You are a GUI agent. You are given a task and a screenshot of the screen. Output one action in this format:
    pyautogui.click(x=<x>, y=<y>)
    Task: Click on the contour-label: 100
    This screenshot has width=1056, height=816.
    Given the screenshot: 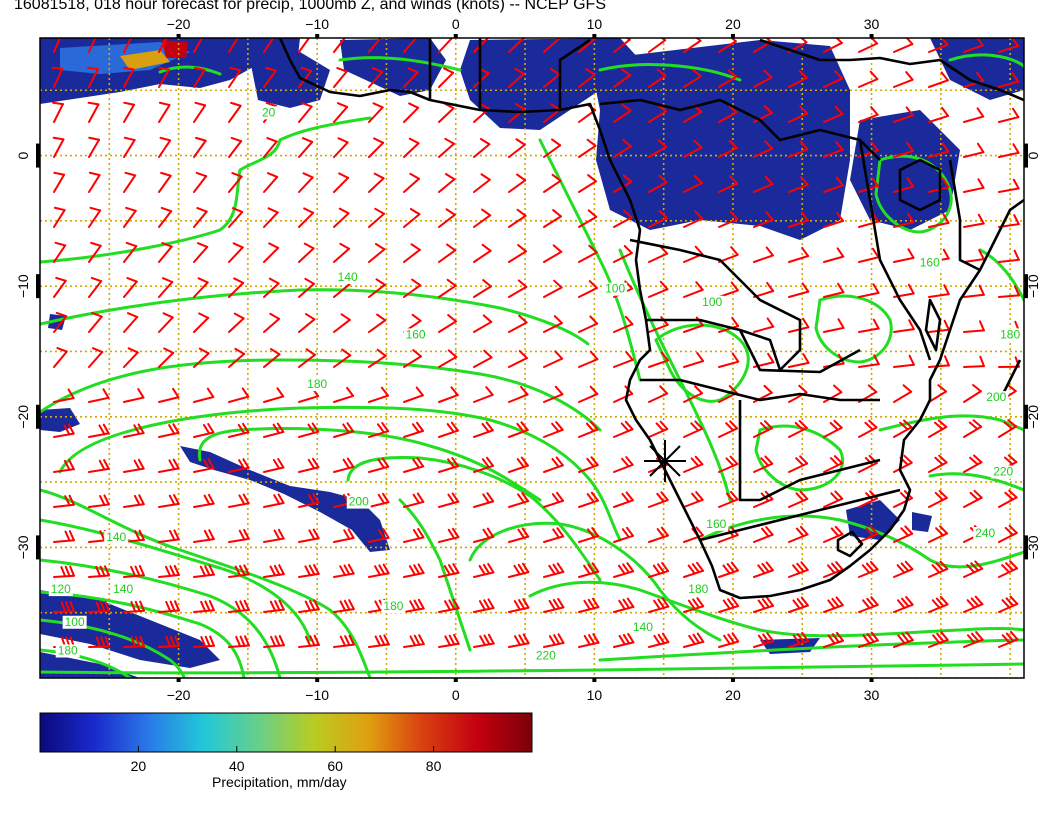 What is the action you would take?
    pyautogui.click(x=615, y=289)
    